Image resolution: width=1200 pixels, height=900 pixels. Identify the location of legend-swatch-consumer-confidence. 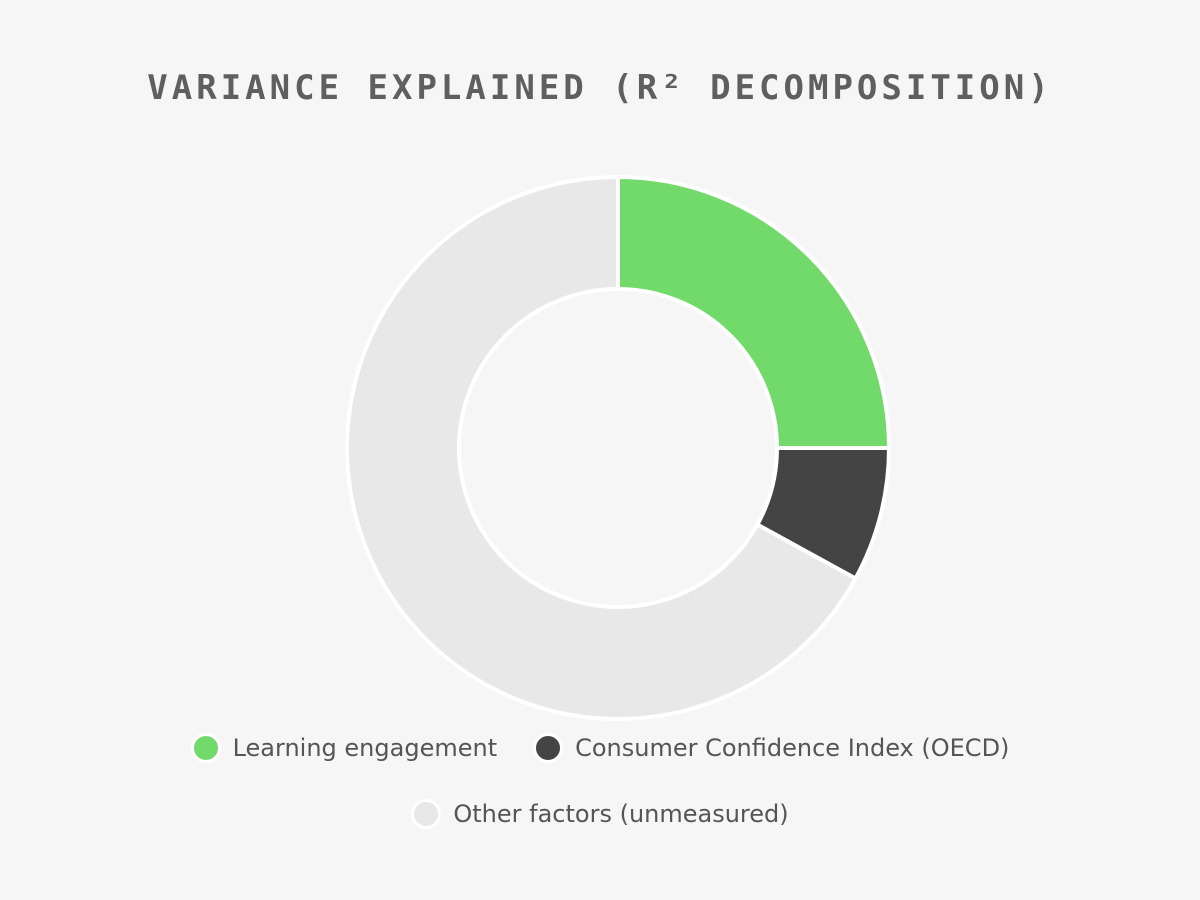
(548, 748).